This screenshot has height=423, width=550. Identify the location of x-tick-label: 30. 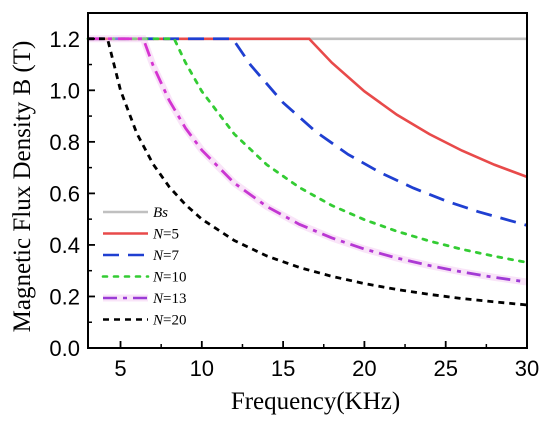
(527, 368).